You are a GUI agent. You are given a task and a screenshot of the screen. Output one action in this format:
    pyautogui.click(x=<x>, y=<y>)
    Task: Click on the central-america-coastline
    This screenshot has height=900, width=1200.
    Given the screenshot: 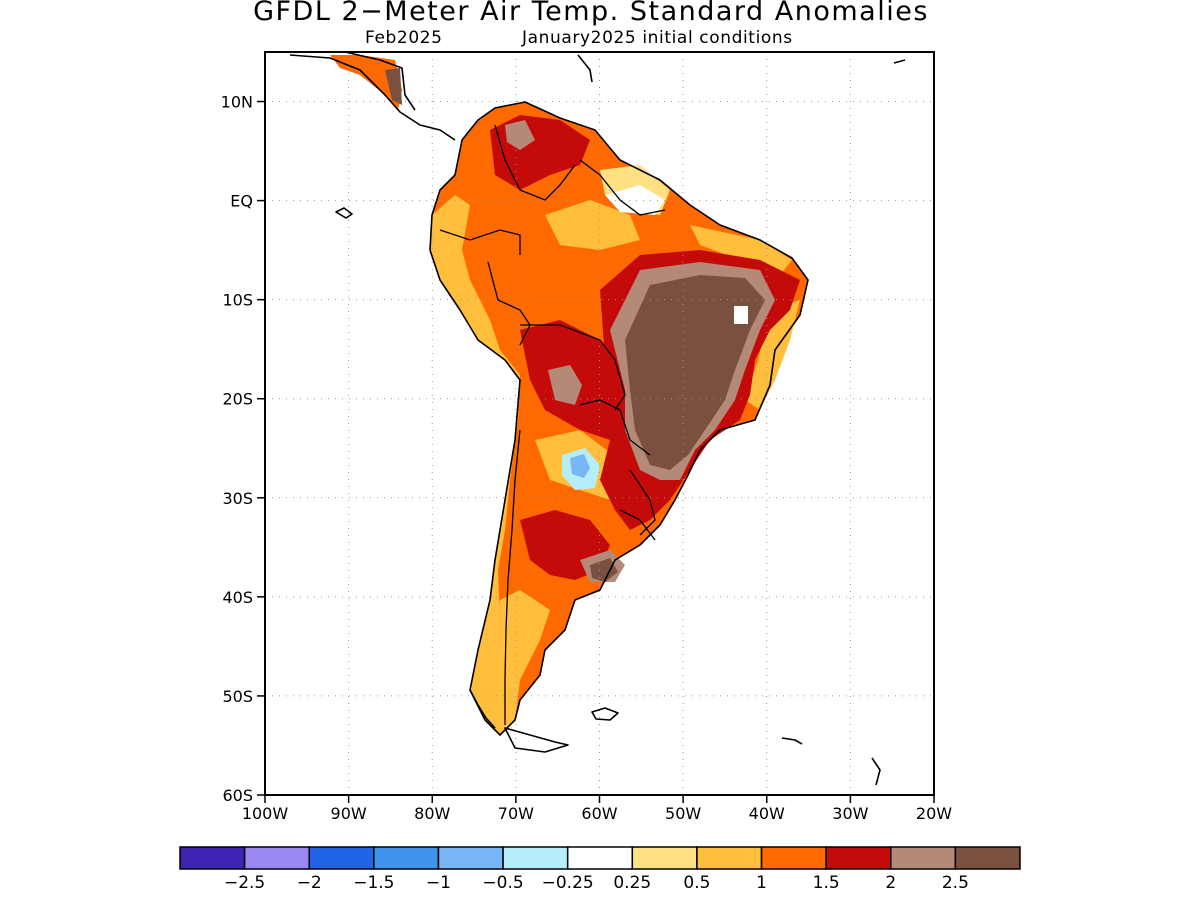 What is the action you would take?
    pyautogui.click(x=372, y=97)
    